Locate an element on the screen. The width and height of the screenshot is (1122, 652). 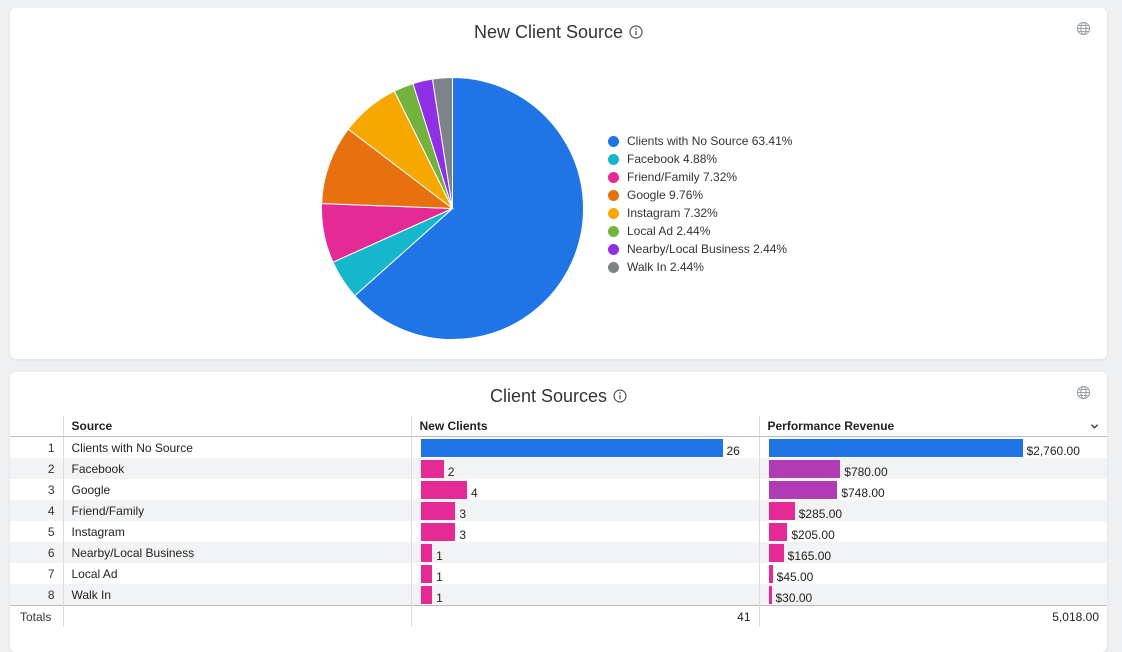
row-index: 6 is located at coordinates (36, 552).